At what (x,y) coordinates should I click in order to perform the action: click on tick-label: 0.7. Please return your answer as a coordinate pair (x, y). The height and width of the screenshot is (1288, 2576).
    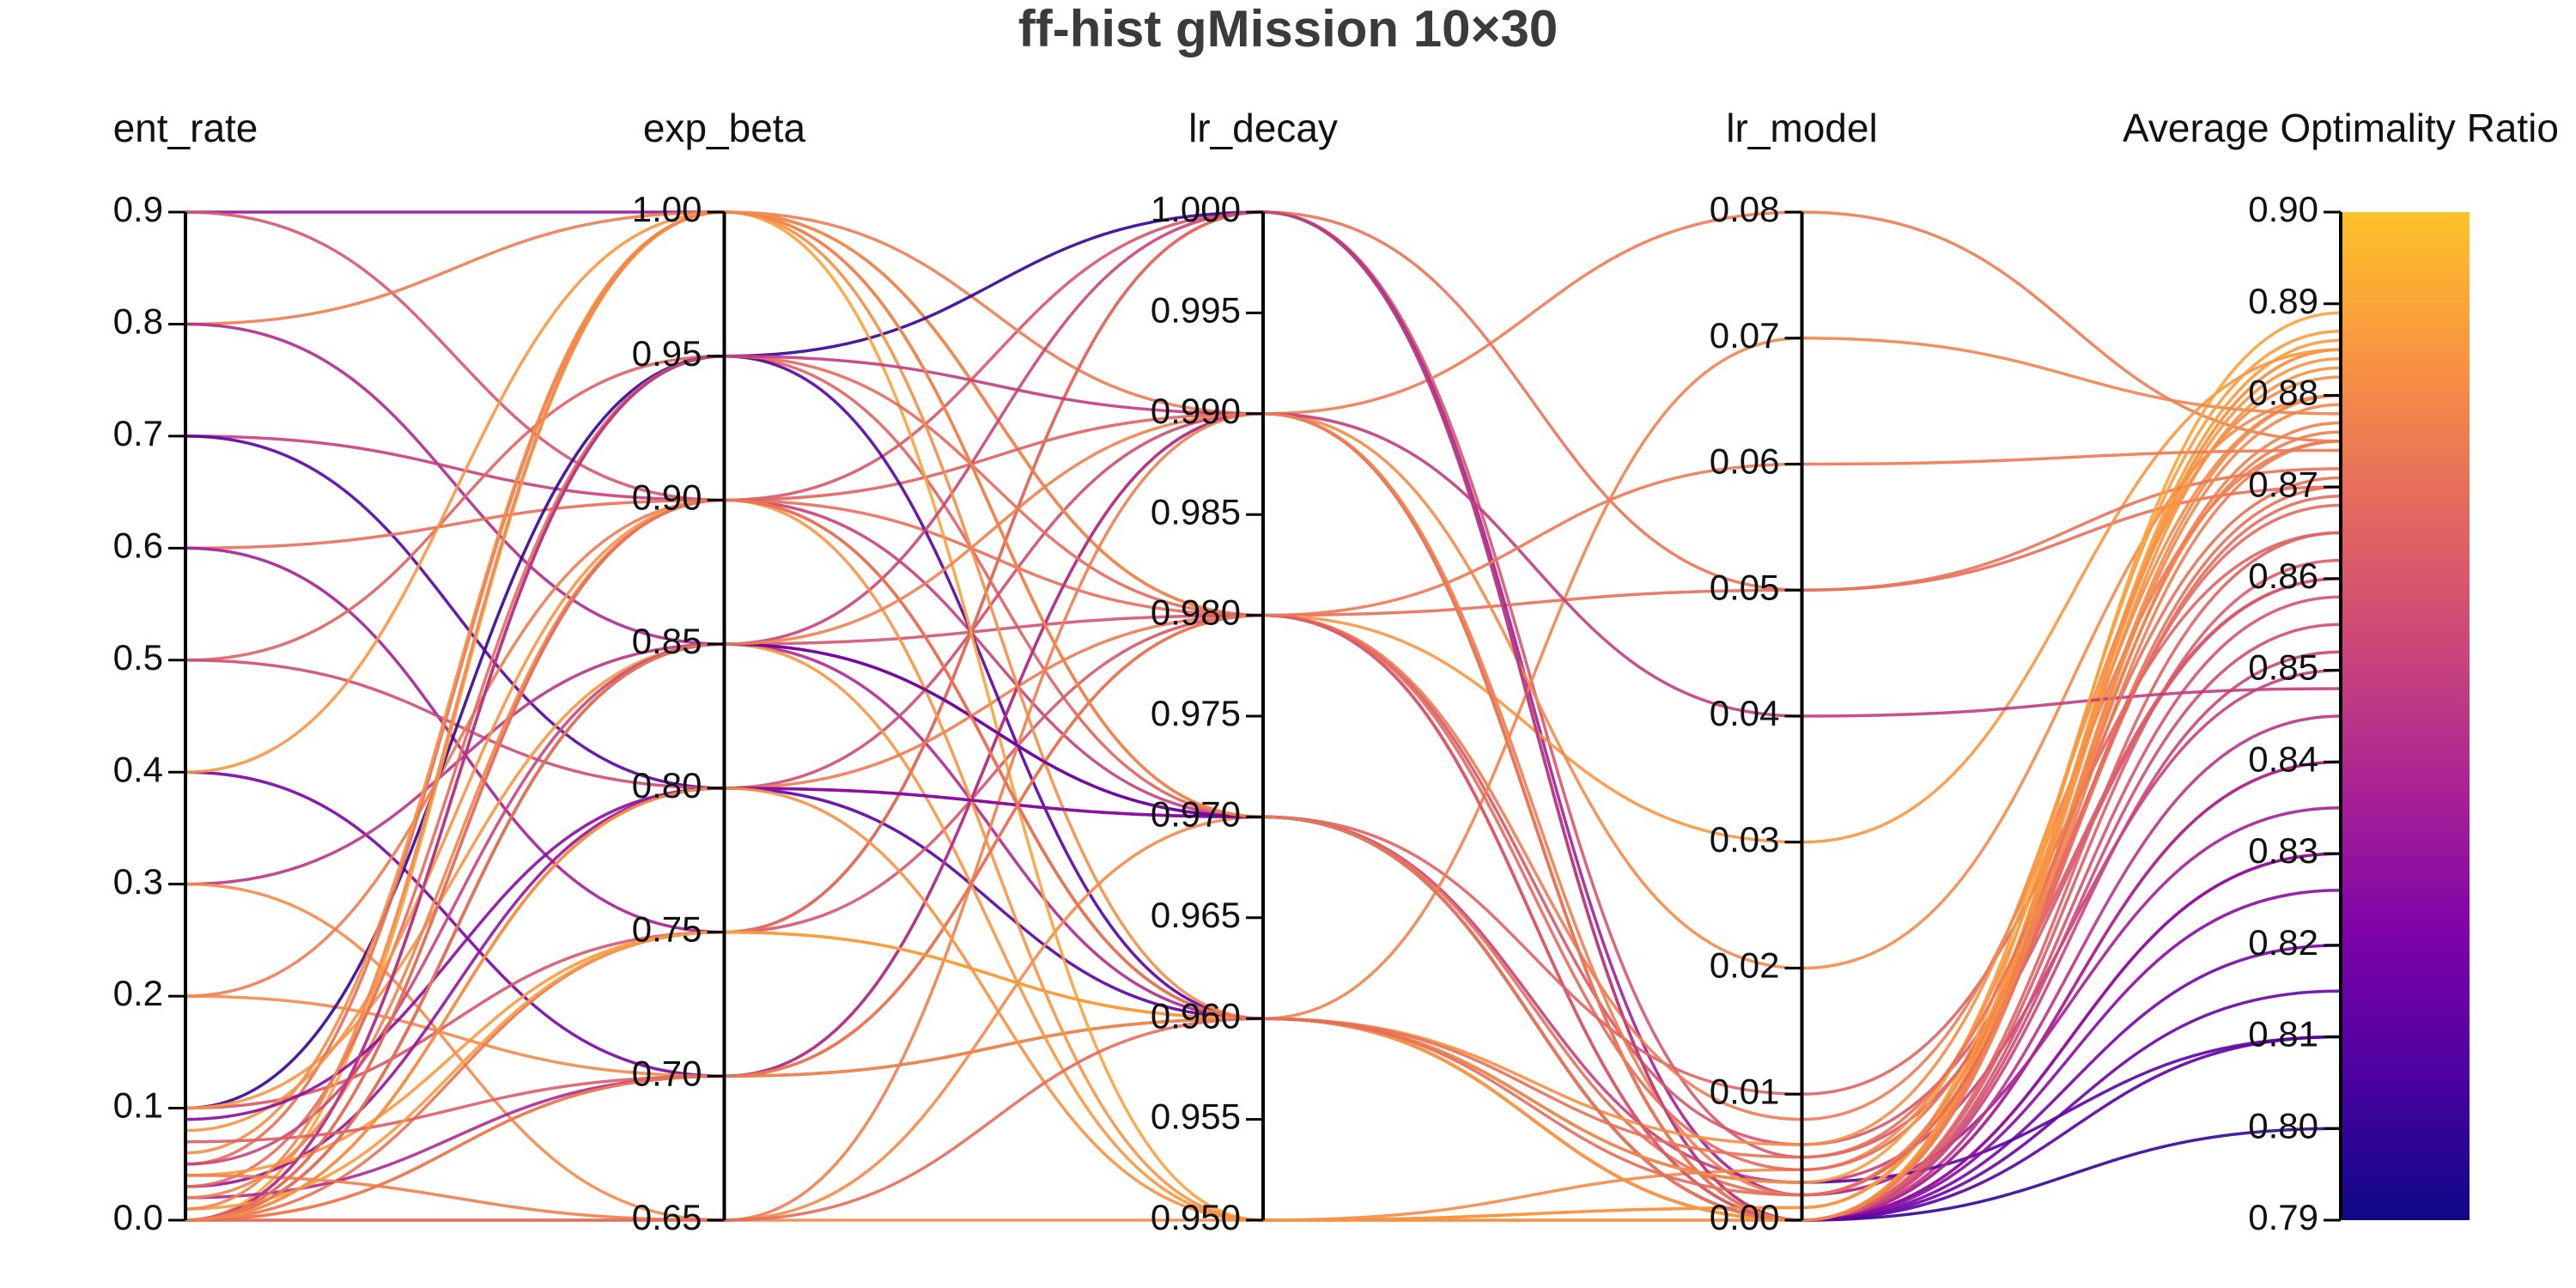
    Looking at the image, I should click on (138, 433).